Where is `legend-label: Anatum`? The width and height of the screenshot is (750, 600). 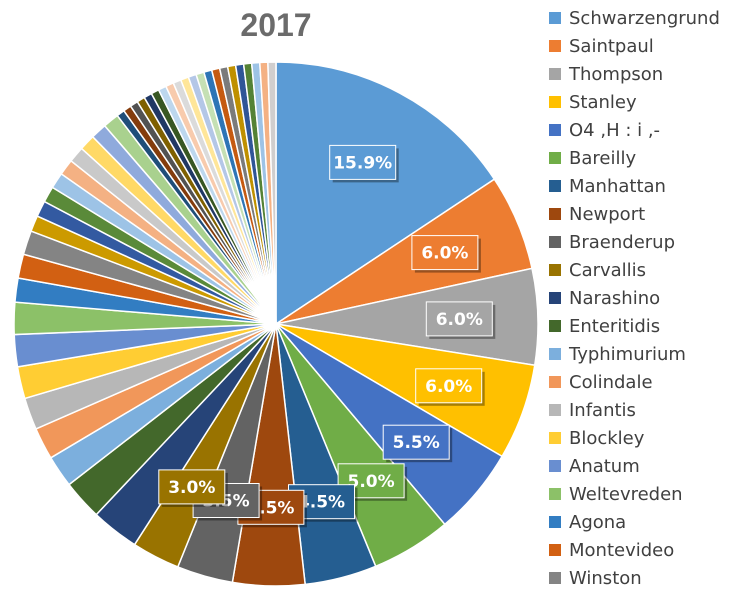
legend-label: Anatum is located at coordinates (604, 466).